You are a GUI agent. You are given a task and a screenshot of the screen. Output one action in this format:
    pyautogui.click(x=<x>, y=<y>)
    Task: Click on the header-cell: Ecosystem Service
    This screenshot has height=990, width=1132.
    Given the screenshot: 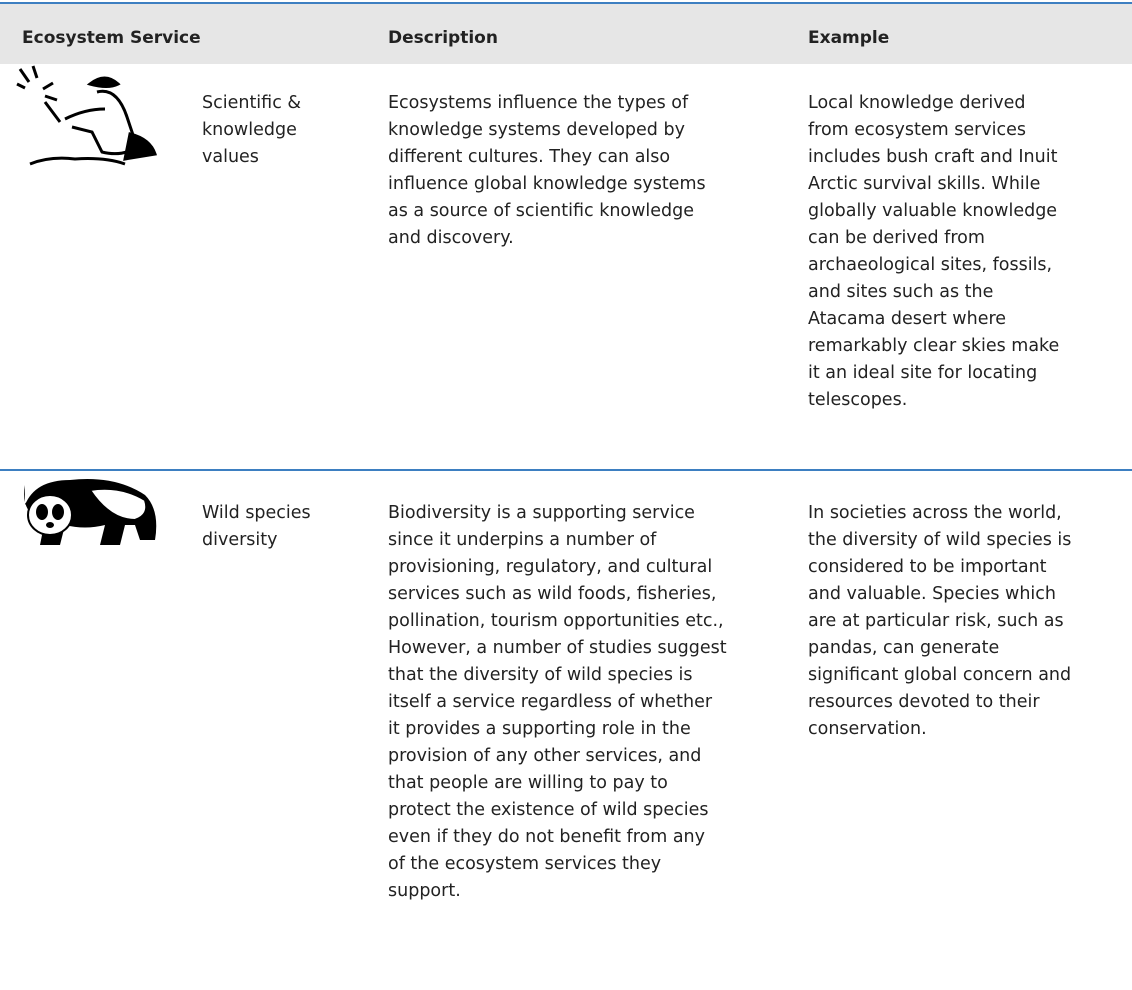 What is the action you would take?
    pyautogui.click(x=111, y=38)
    